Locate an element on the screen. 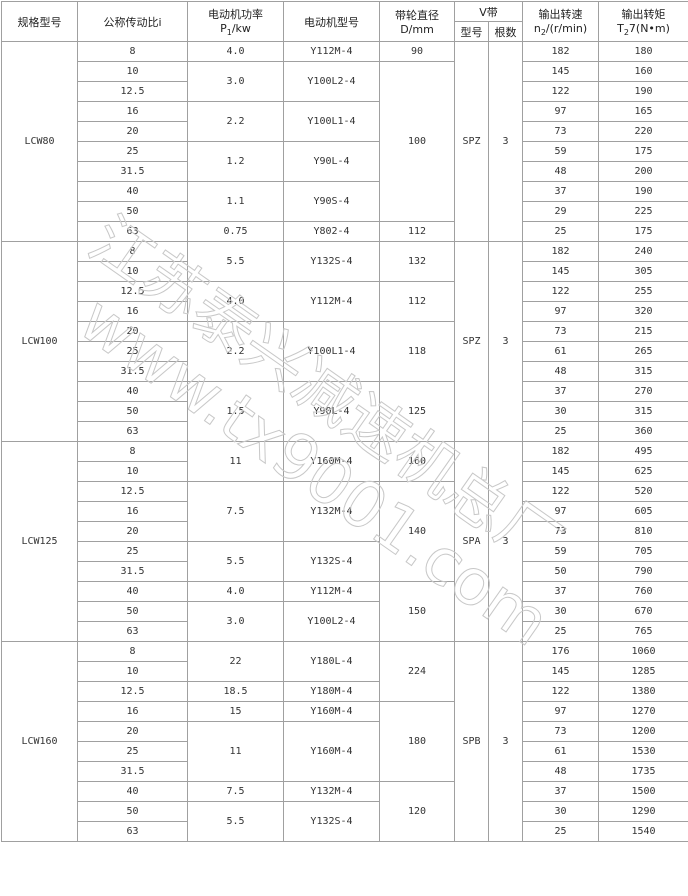  ratio-cell: 31.5 is located at coordinates (132, 371).